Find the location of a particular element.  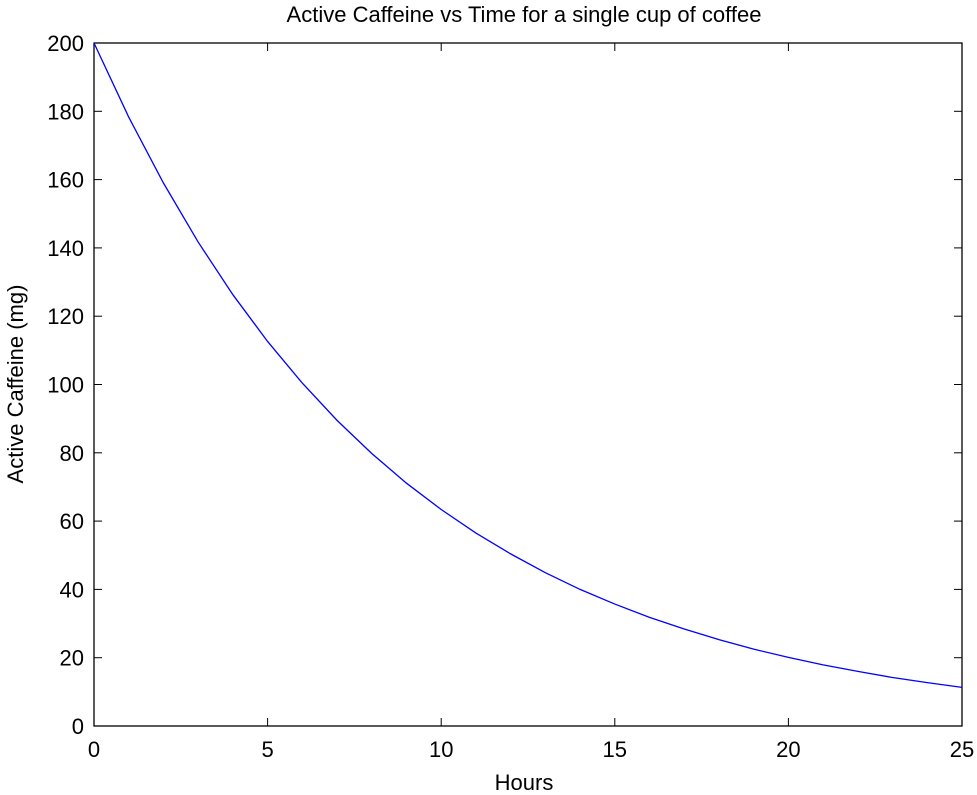

y-tick-label: 100 is located at coordinates (65, 385).